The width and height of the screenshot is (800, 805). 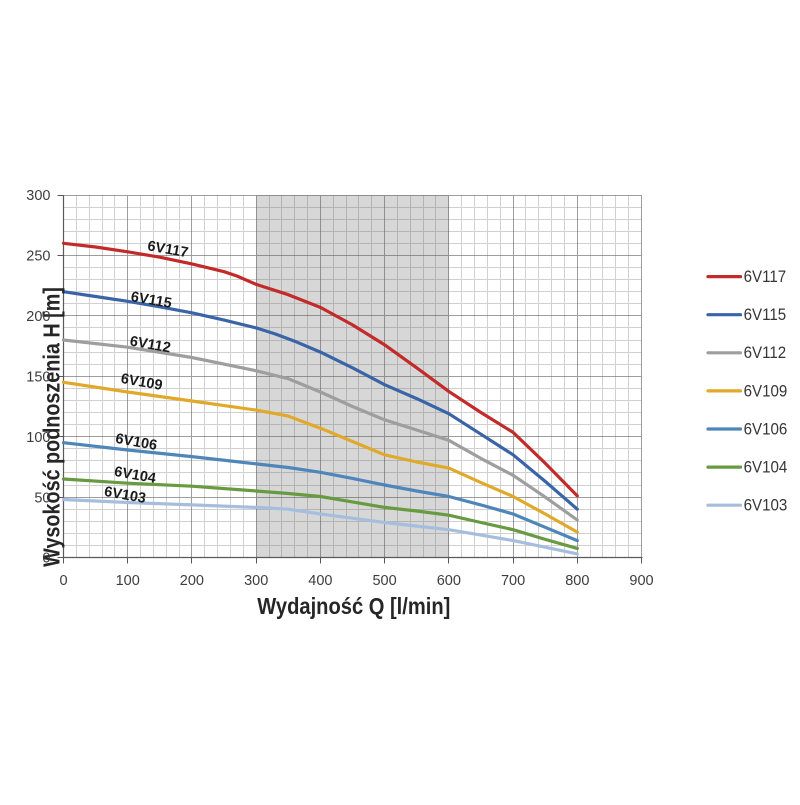 What do you see at coordinates (38, 257) in the screenshot?
I see `svg-text: 250` at bounding box center [38, 257].